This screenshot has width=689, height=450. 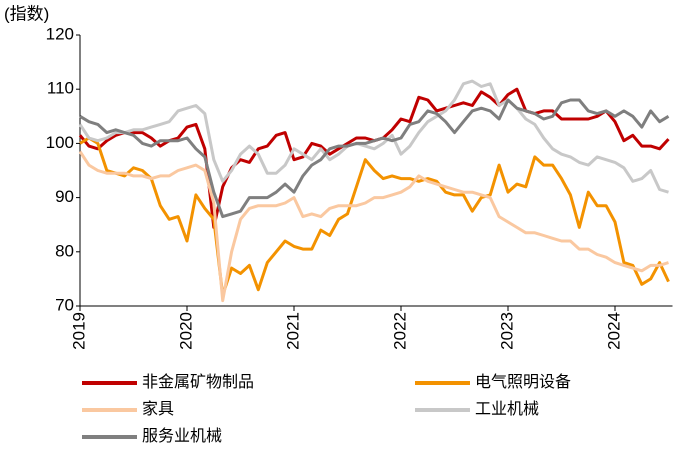 I want to click on legend-label: 家具, so click(x=158, y=409).